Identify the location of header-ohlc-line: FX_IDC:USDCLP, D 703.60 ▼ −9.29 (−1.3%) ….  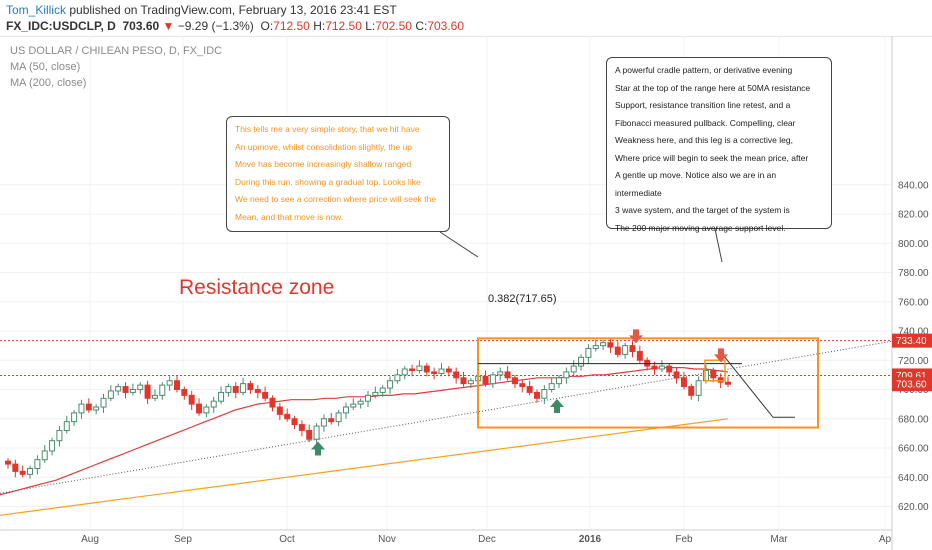
(235, 26).